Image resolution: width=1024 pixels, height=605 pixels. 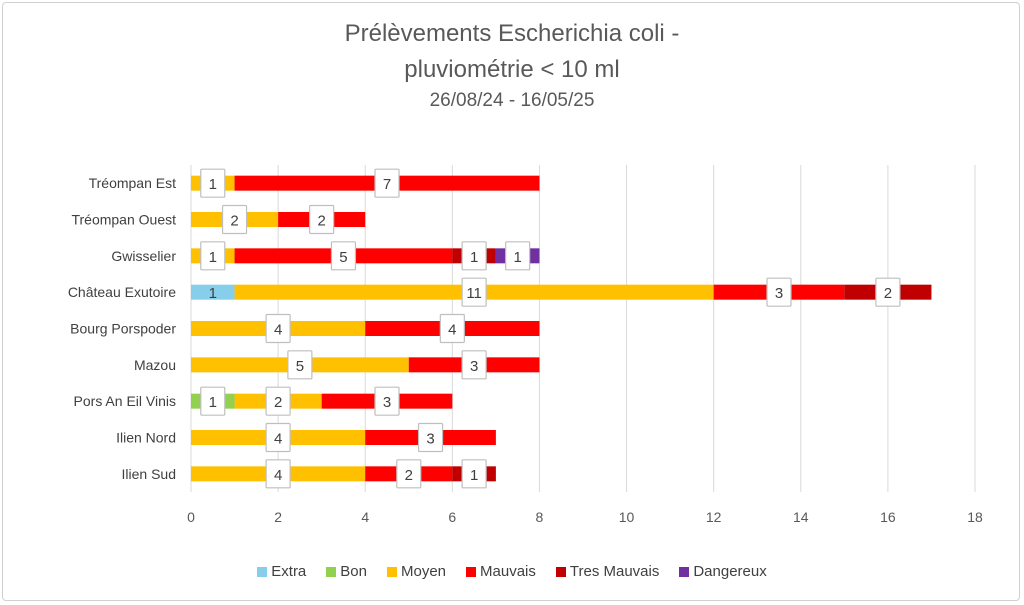 I want to click on category-label: Tréompan Est, so click(x=133, y=183).